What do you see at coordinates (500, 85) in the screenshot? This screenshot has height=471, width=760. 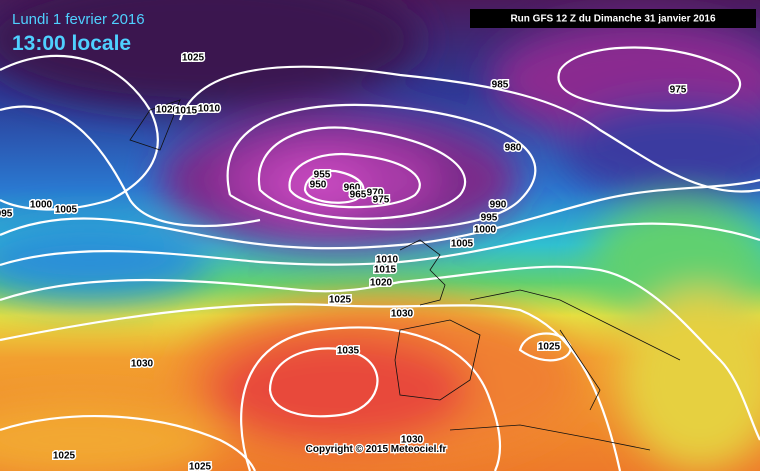 I see `isobar-label: 985` at bounding box center [500, 85].